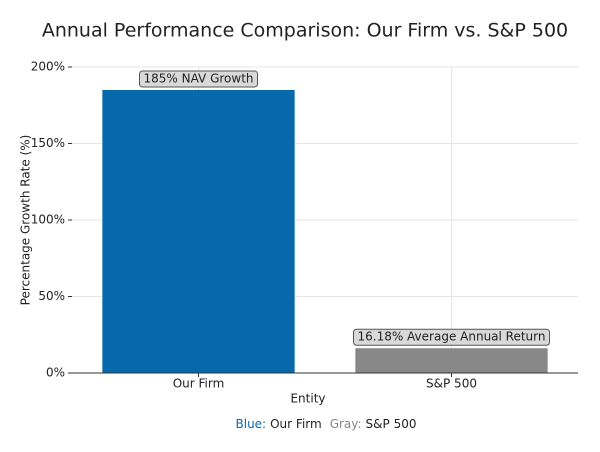 The height and width of the screenshot is (452, 600). What do you see at coordinates (51, 296) in the screenshot?
I see `y-tick-label: 50%` at bounding box center [51, 296].